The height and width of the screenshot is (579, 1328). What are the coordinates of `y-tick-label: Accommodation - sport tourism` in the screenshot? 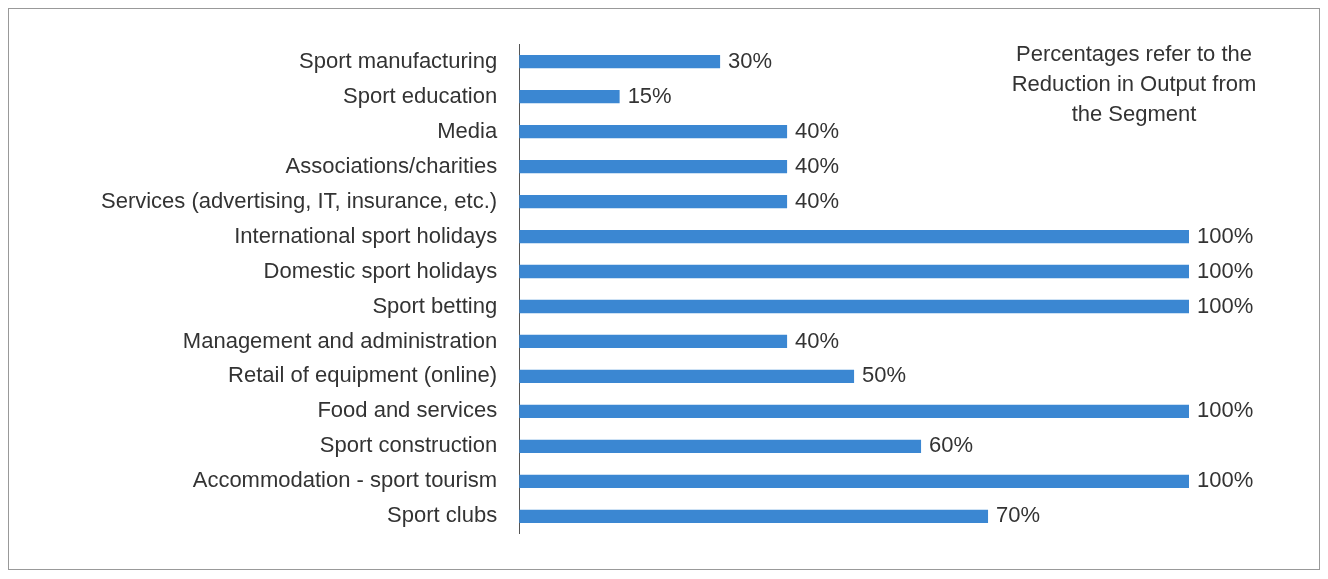 It's located at (345, 480).